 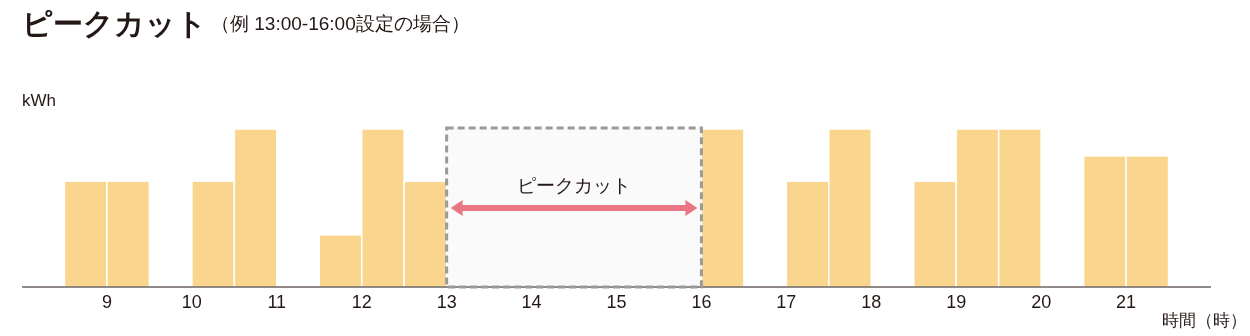 I want to click on y-axis-title: kWh, so click(x=39, y=100).